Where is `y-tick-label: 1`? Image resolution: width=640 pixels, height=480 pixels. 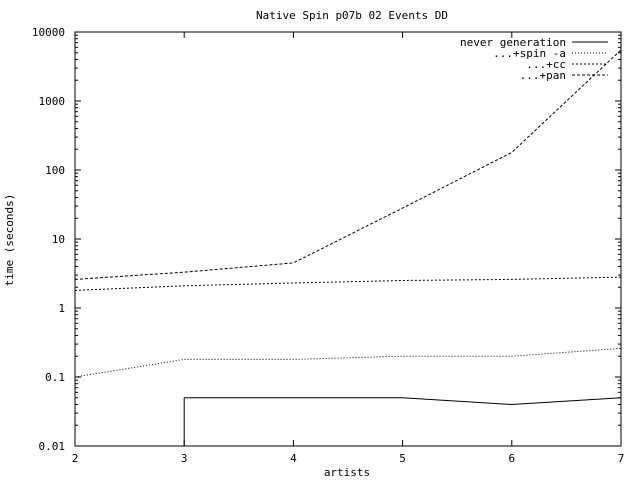 y-tick-label: 1 is located at coordinates (61, 308).